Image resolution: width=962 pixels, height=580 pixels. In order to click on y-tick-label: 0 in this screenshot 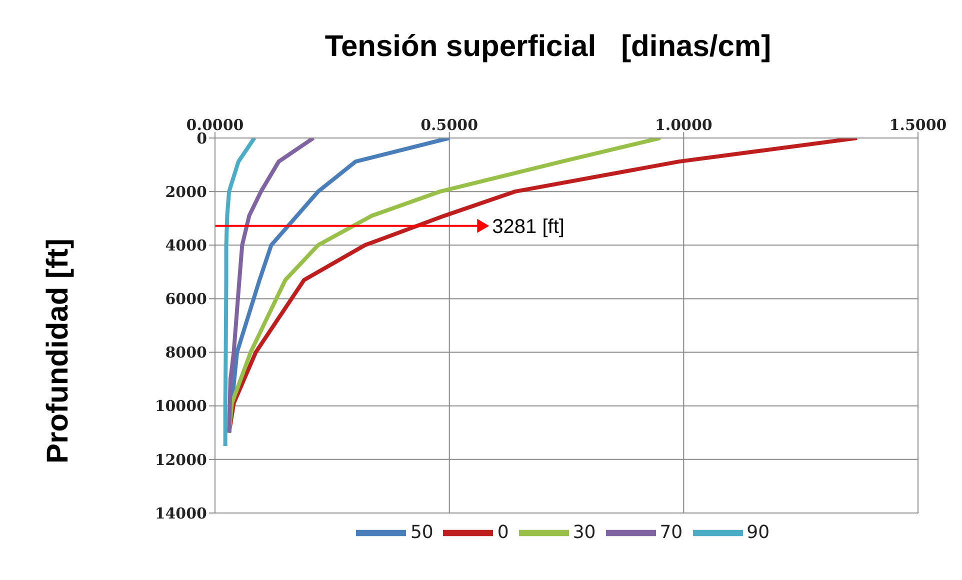, I will do `click(201, 138)`.